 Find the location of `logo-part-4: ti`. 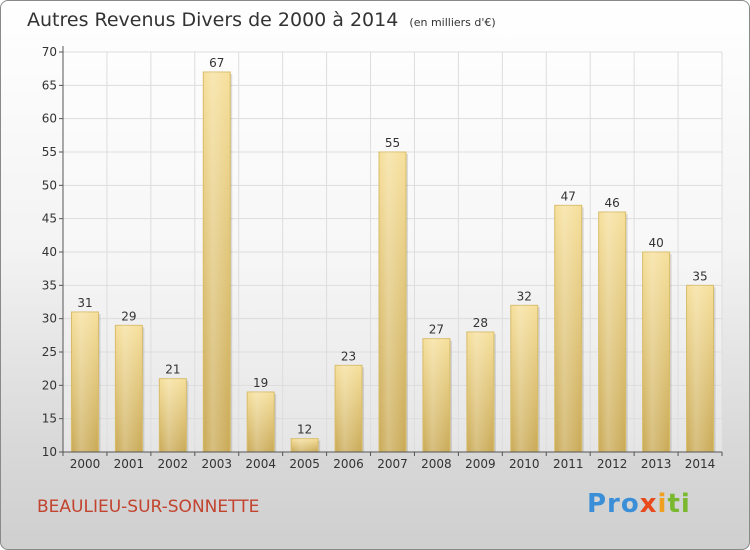

logo-part-4: ti is located at coordinates (679, 504).